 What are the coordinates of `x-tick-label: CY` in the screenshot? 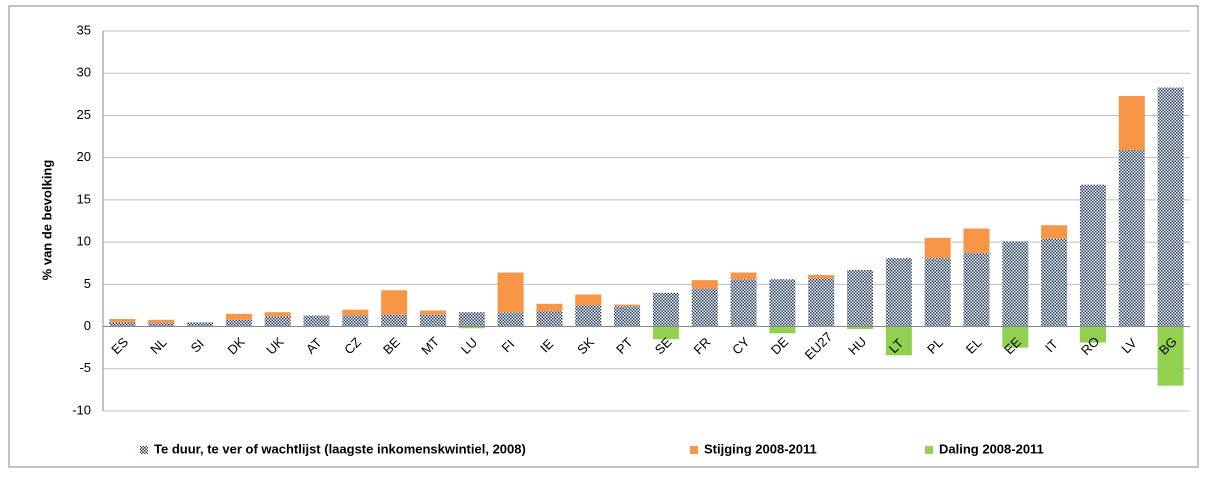 It's located at (741, 346).